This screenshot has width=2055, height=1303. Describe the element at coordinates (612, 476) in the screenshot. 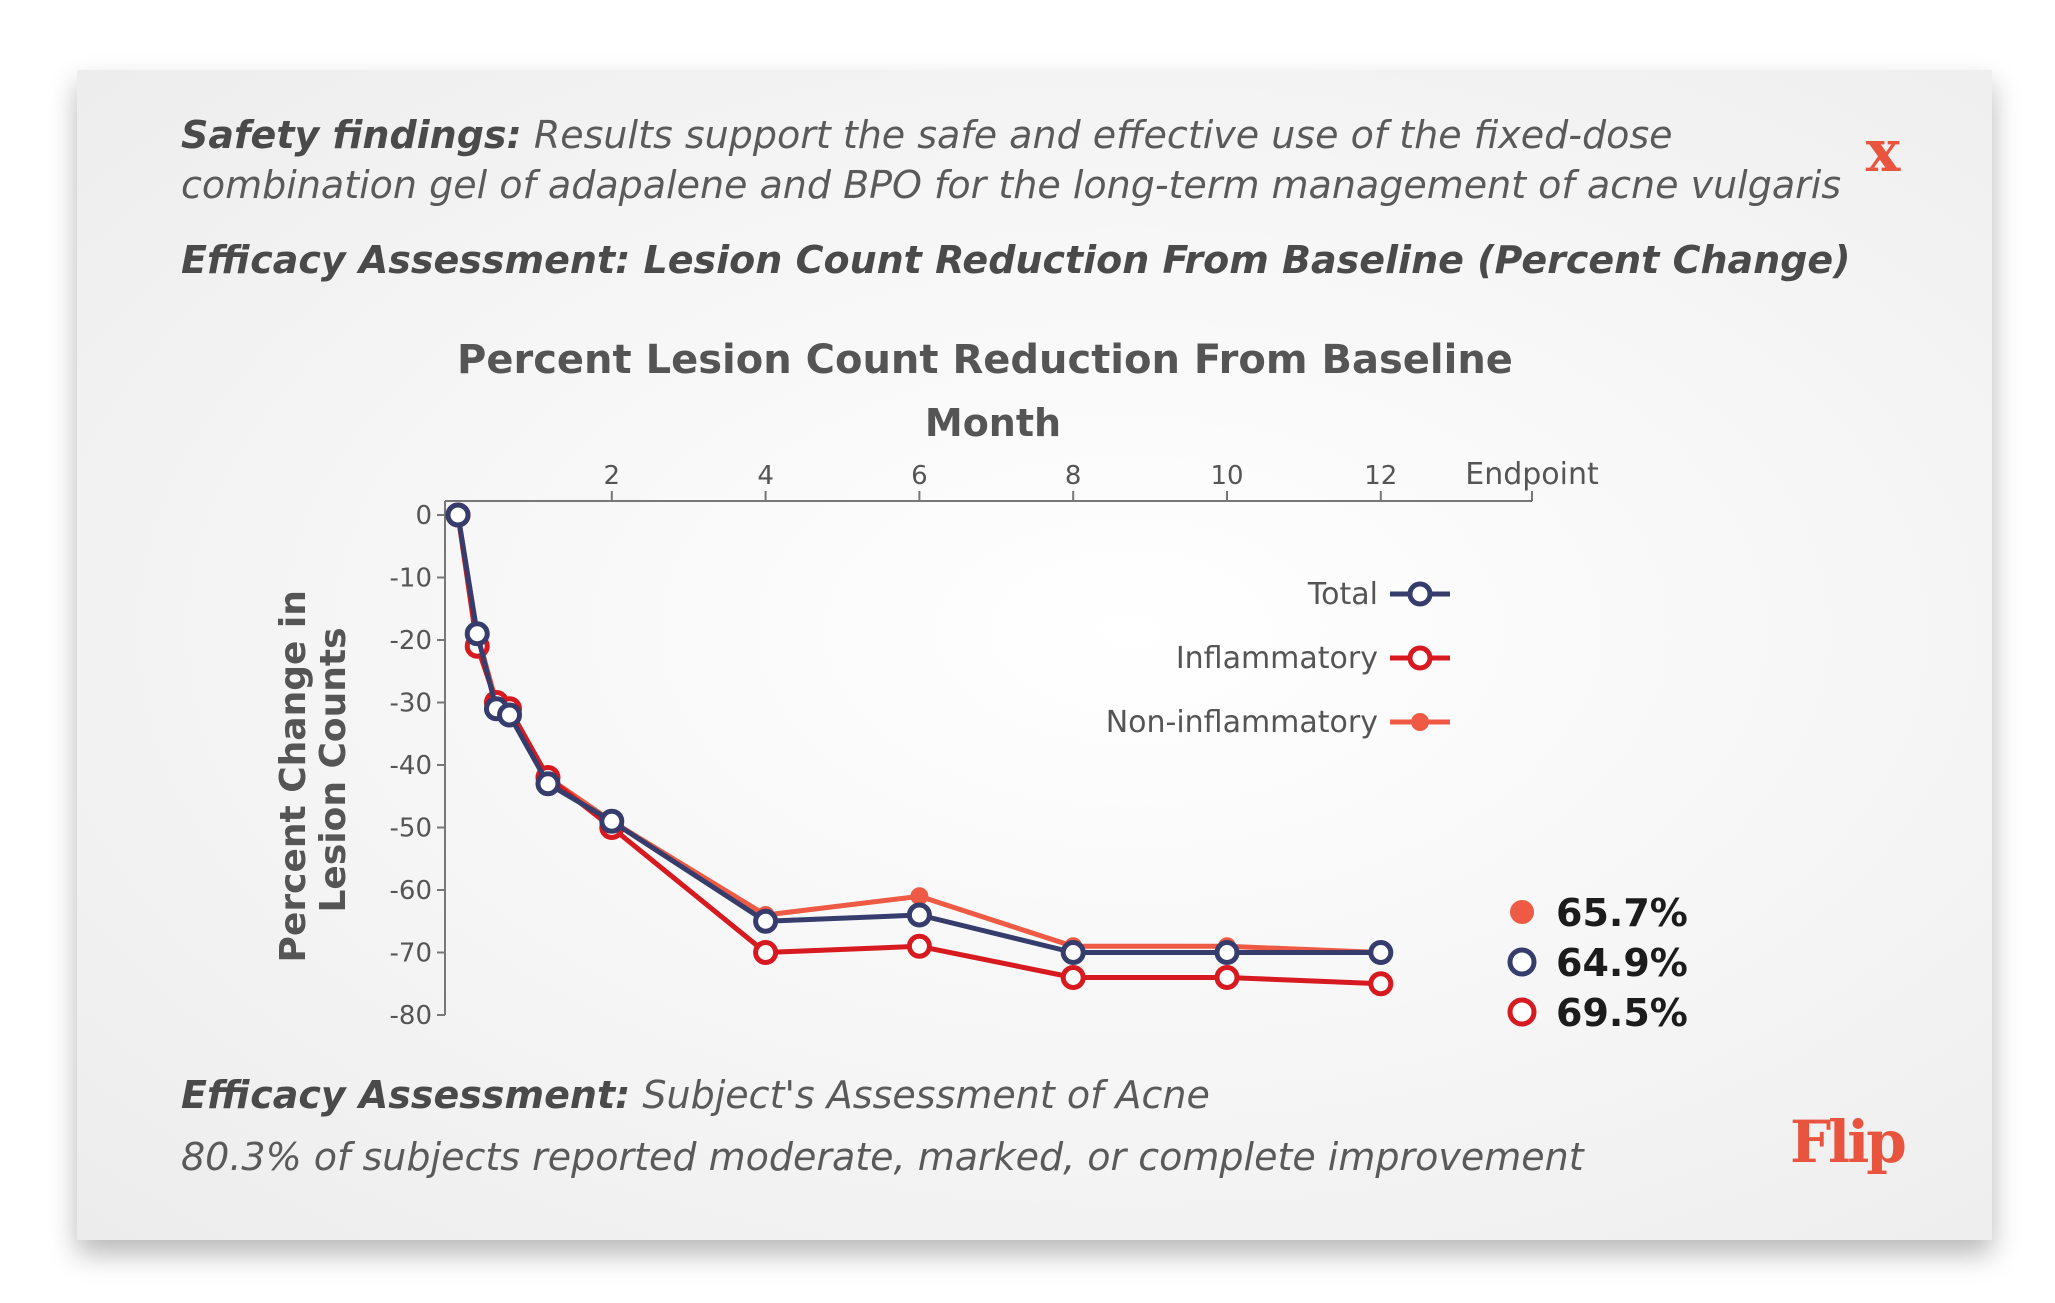

I see `x-tick-label: 2` at that location.